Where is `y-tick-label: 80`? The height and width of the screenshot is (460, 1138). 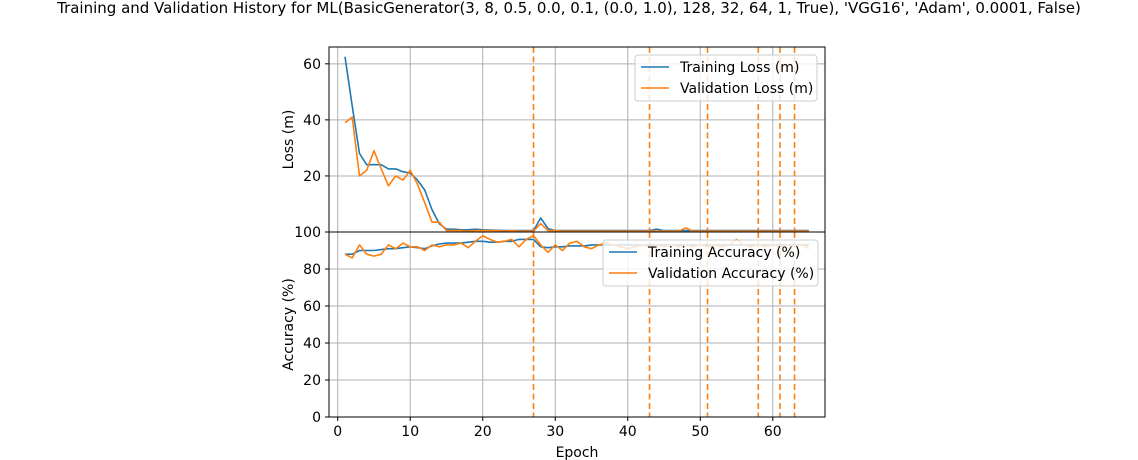
y-tick-label: 80 is located at coordinates (312, 270).